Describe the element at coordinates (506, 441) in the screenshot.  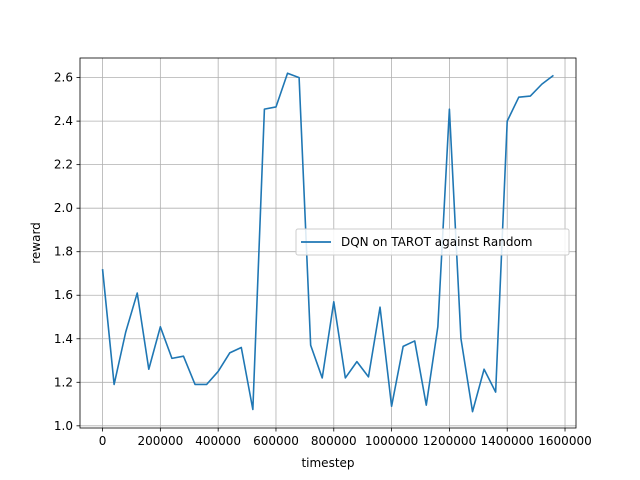
I see `x-tick-label: 1400000` at that location.